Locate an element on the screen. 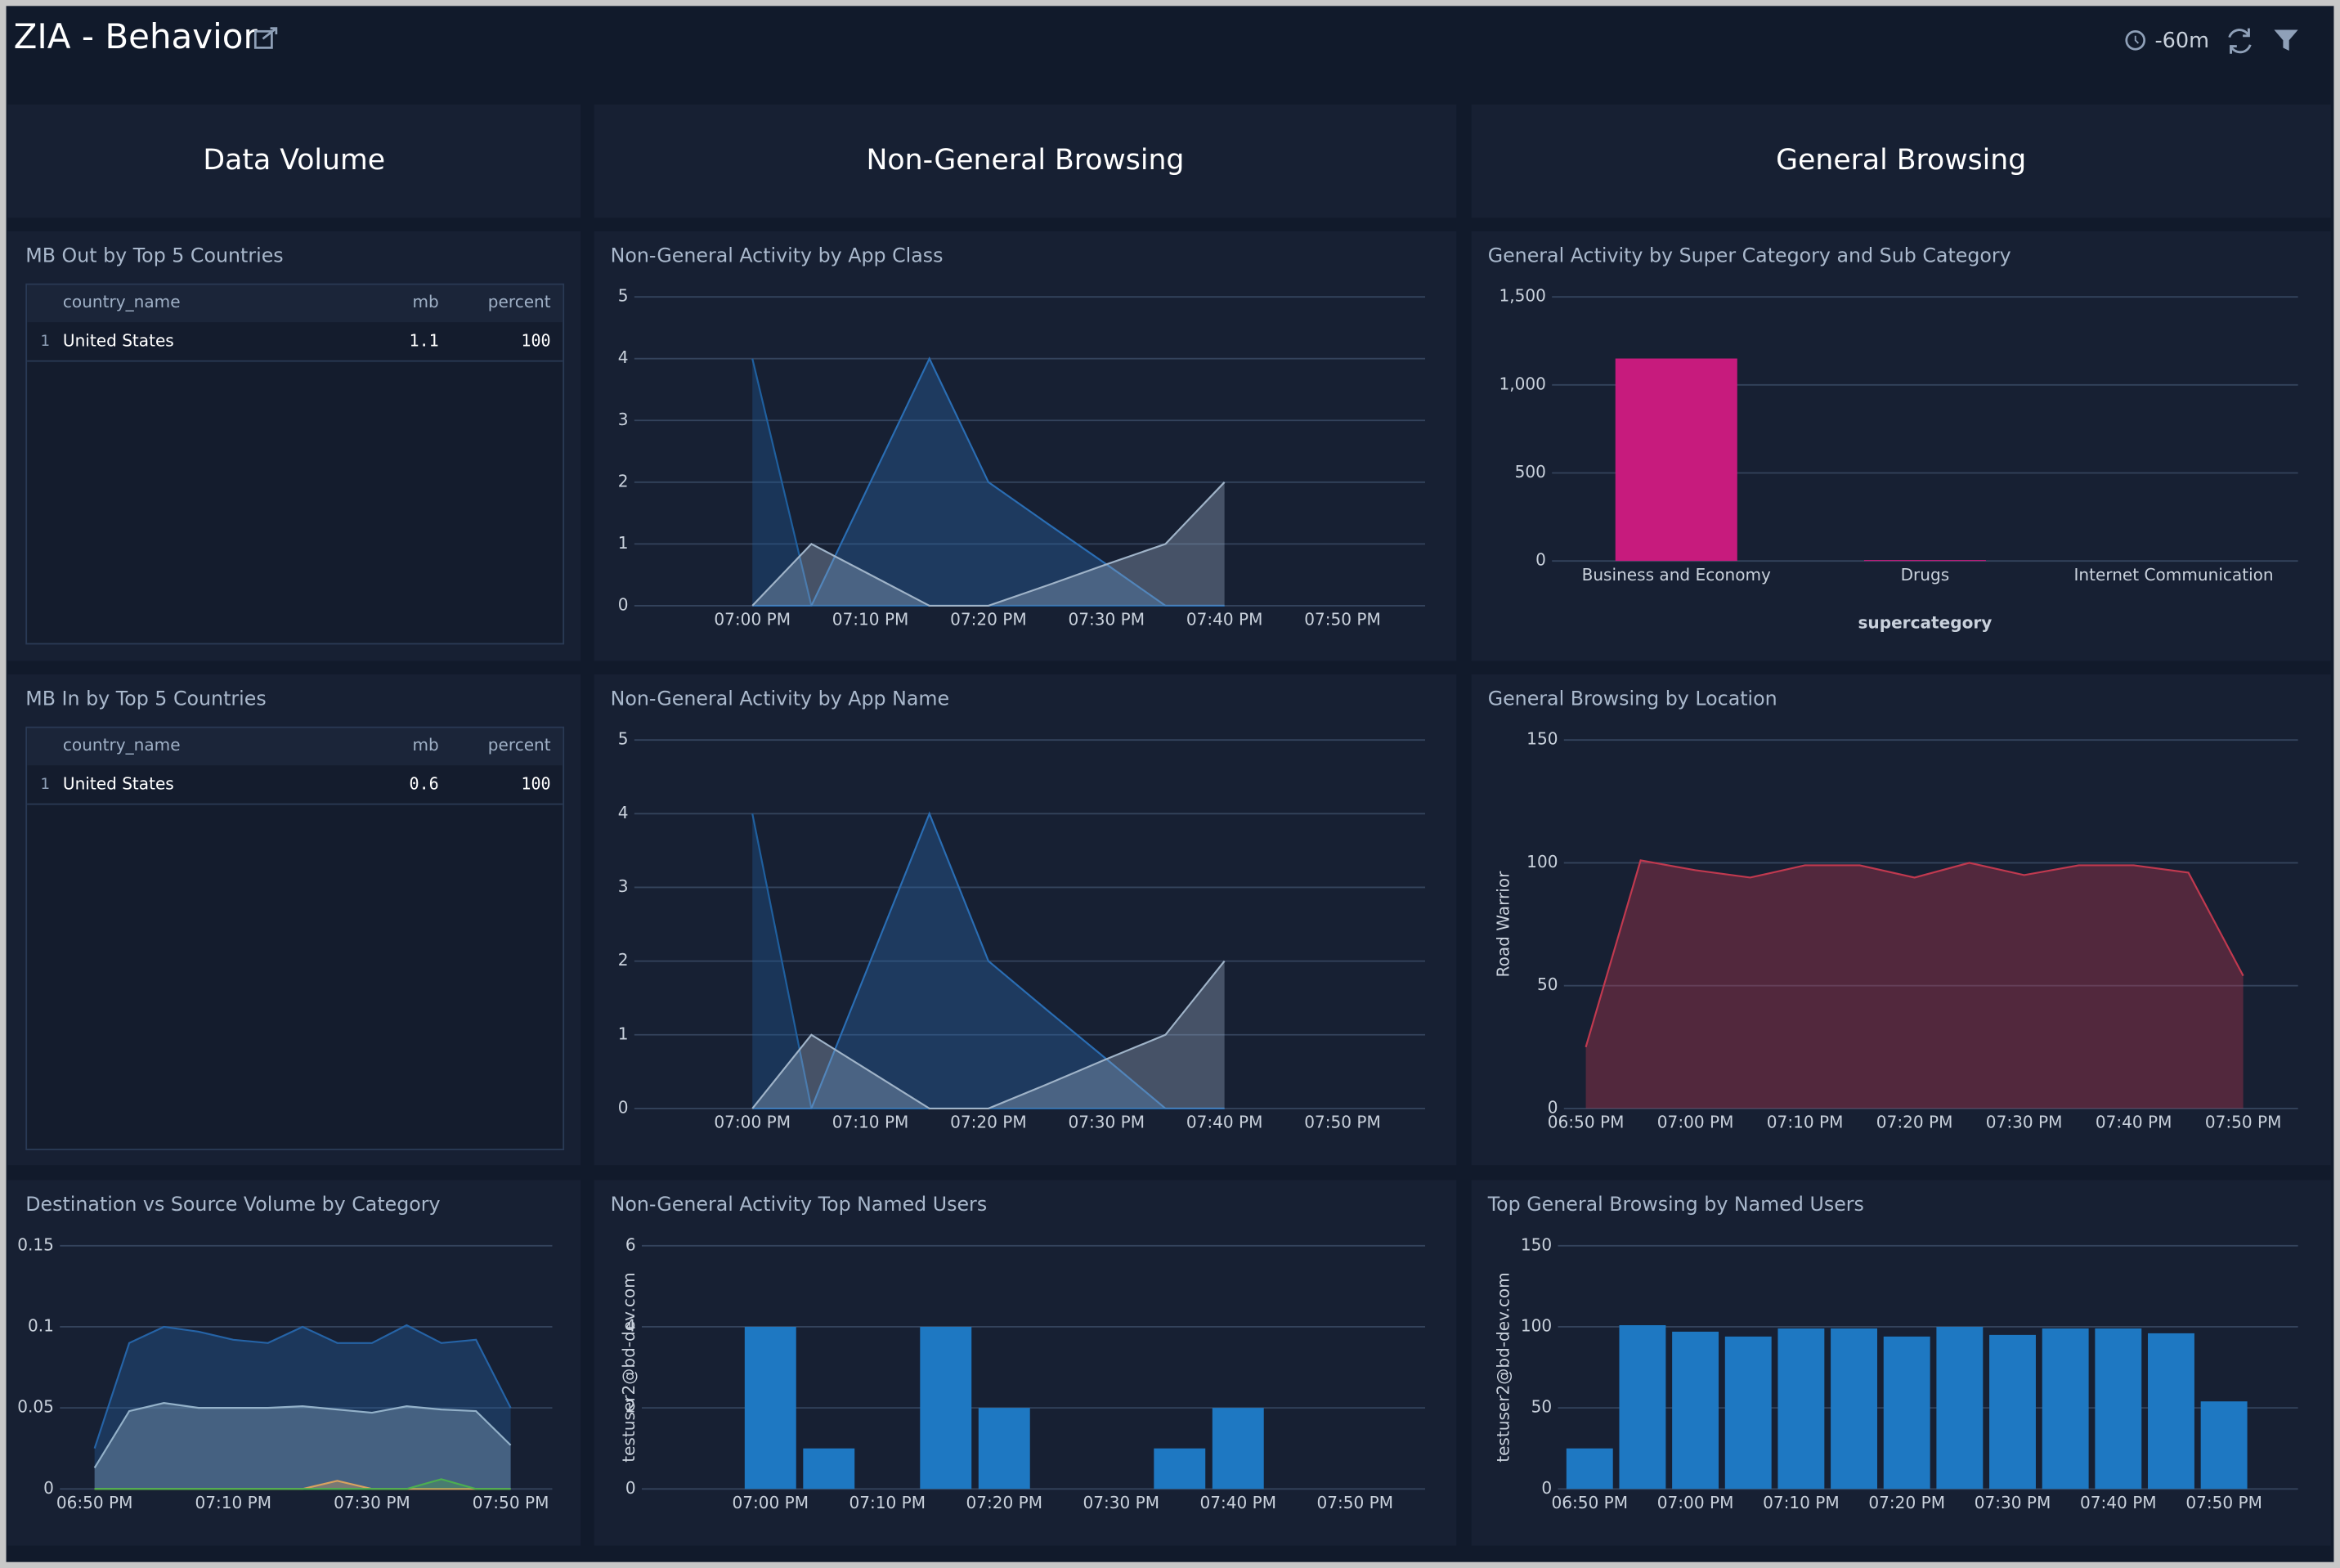 The height and width of the screenshot is (1568, 2340). panel-title: General Browsing by Location is located at coordinates (1633, 699).